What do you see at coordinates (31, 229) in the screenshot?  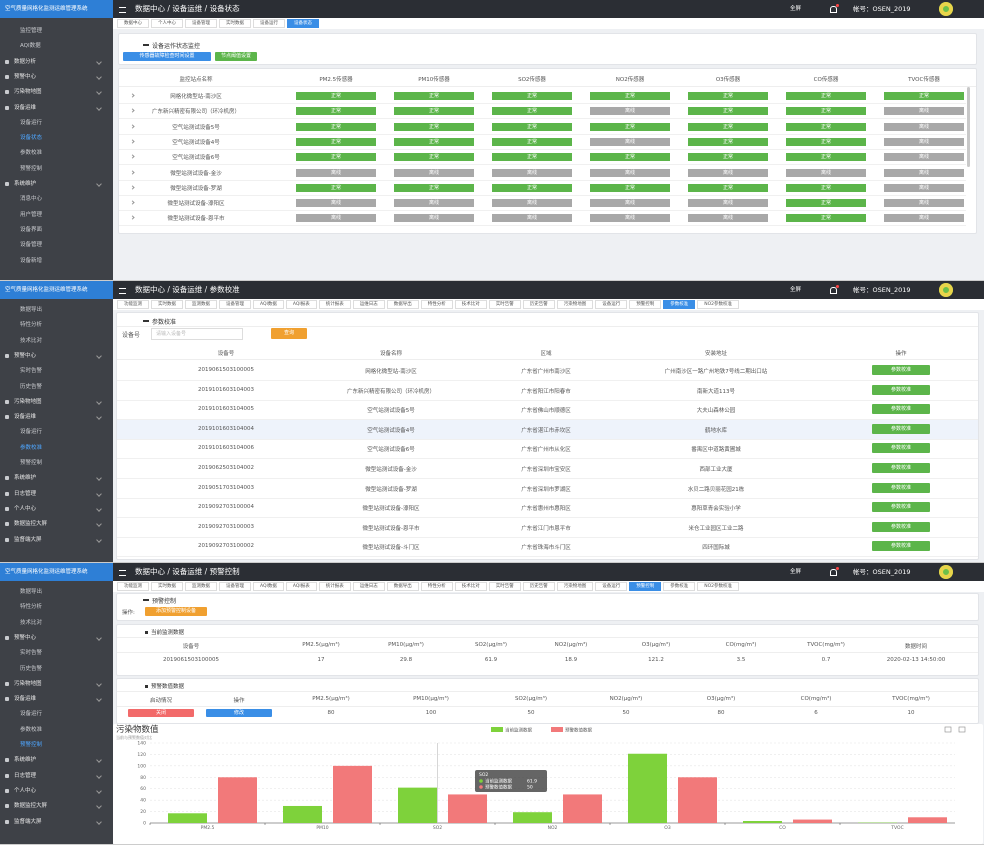 I see `sidebar-item: 设备界面` at bounding box center [31, 229].